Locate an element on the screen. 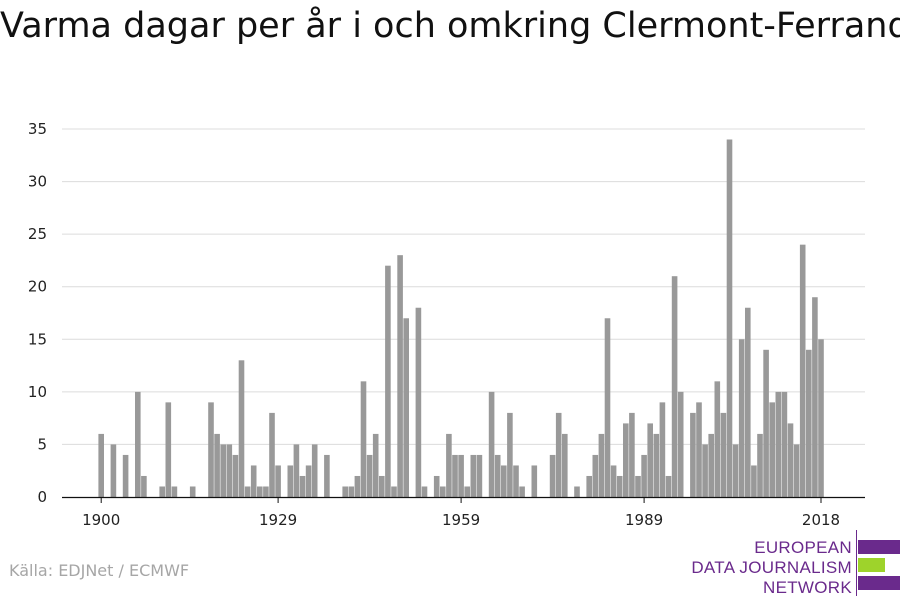 The height and width of the screenshot is (600, 900). x-axis-ticks: 1900 1929 1959 1989 2018 is located at coordinates (461, 513).